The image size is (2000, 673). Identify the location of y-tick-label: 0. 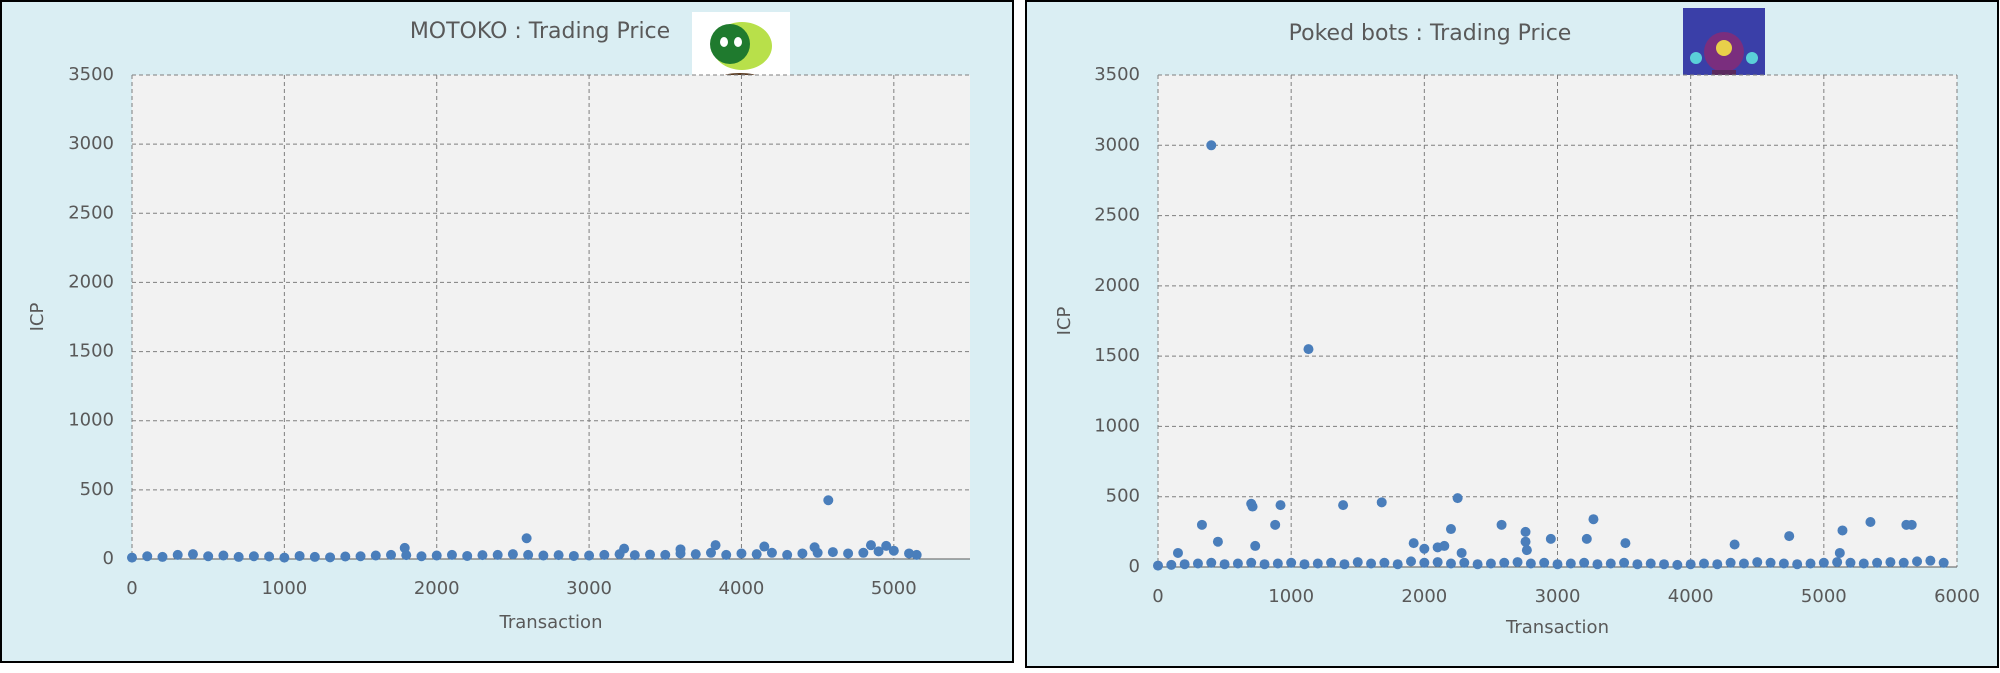
(1134, 566).